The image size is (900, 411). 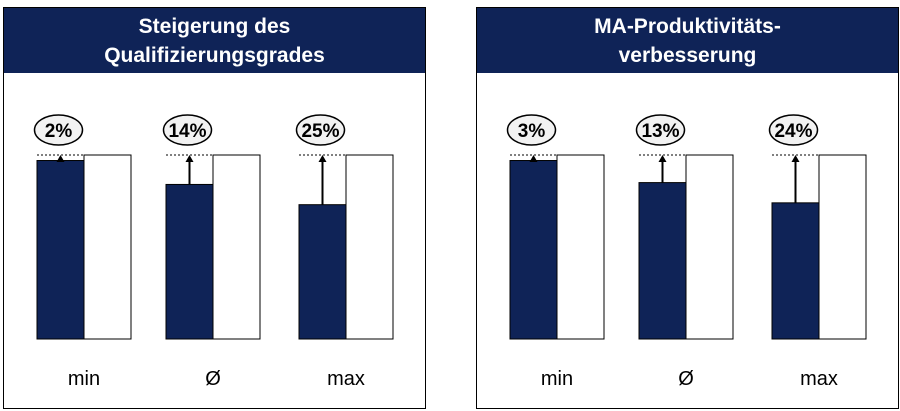 What do you see at coordinates (214, 55) in the screenshot?
I see `chart-title-line: Qualifizierungsgrades` at bounding box center [214, 55].